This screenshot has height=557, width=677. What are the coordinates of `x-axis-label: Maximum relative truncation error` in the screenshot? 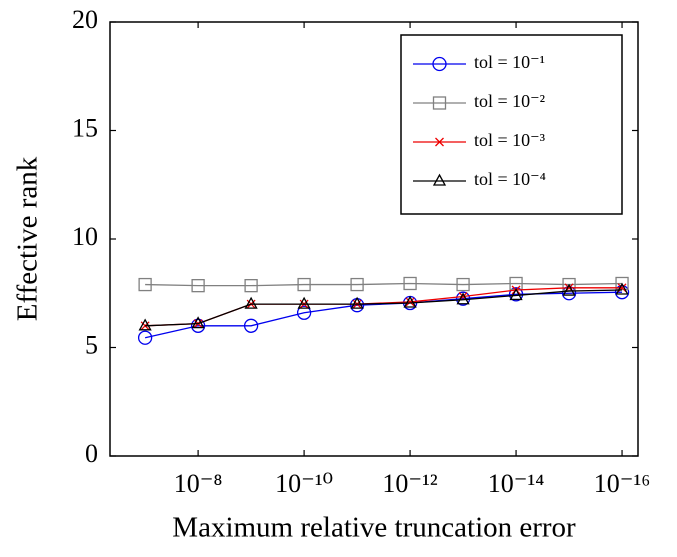 It's located at (374, 528).